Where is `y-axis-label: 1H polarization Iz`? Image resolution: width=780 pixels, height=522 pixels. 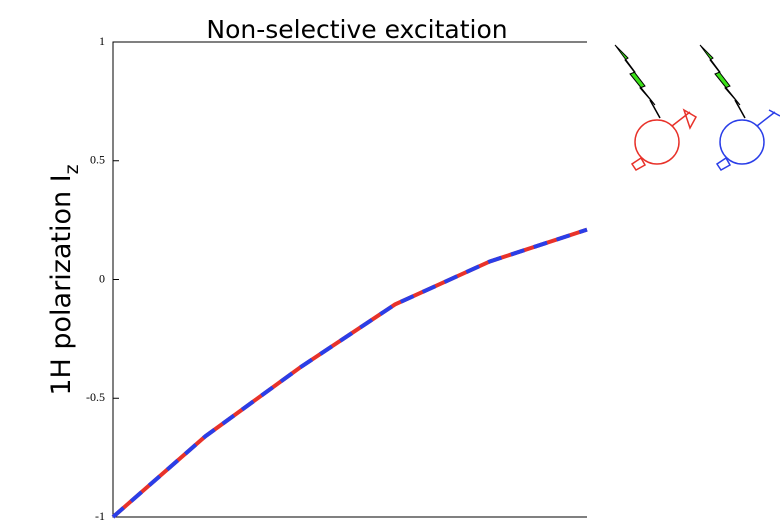
y-axis-label: 1H polarization Iz is located at coordinates (64, 279).